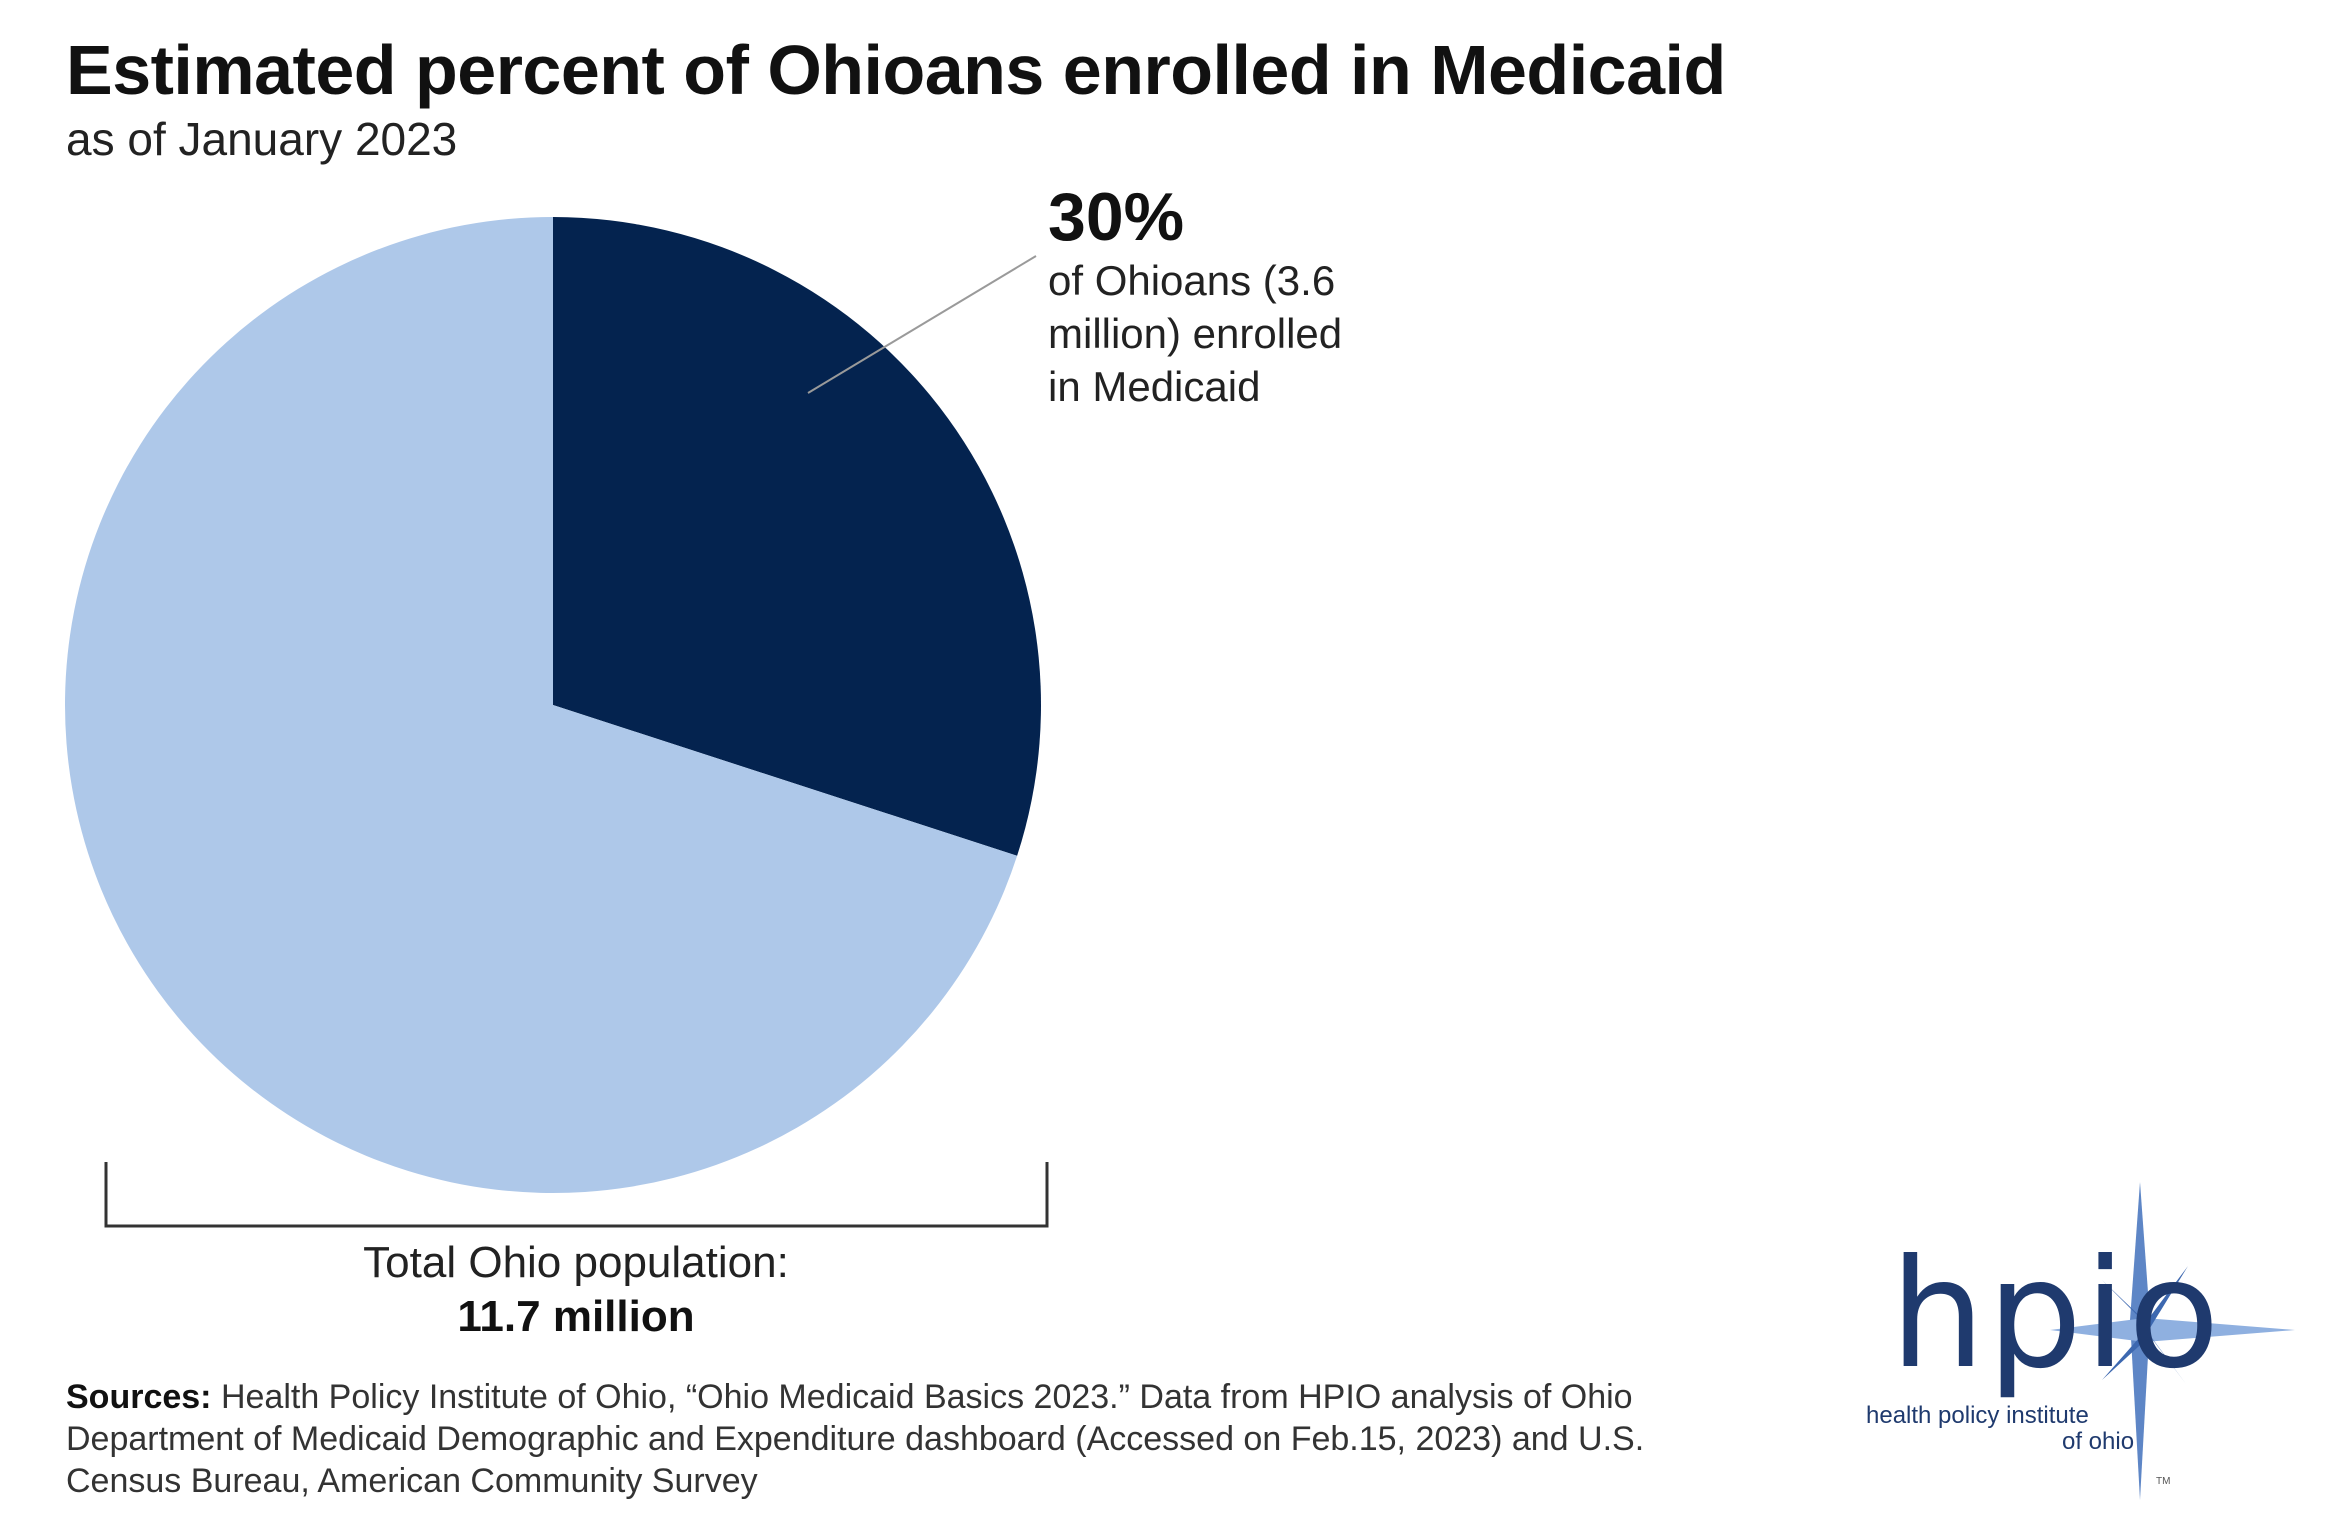  I want to click on total-population-caption: Total Ohio population:, so click(576, 1262).